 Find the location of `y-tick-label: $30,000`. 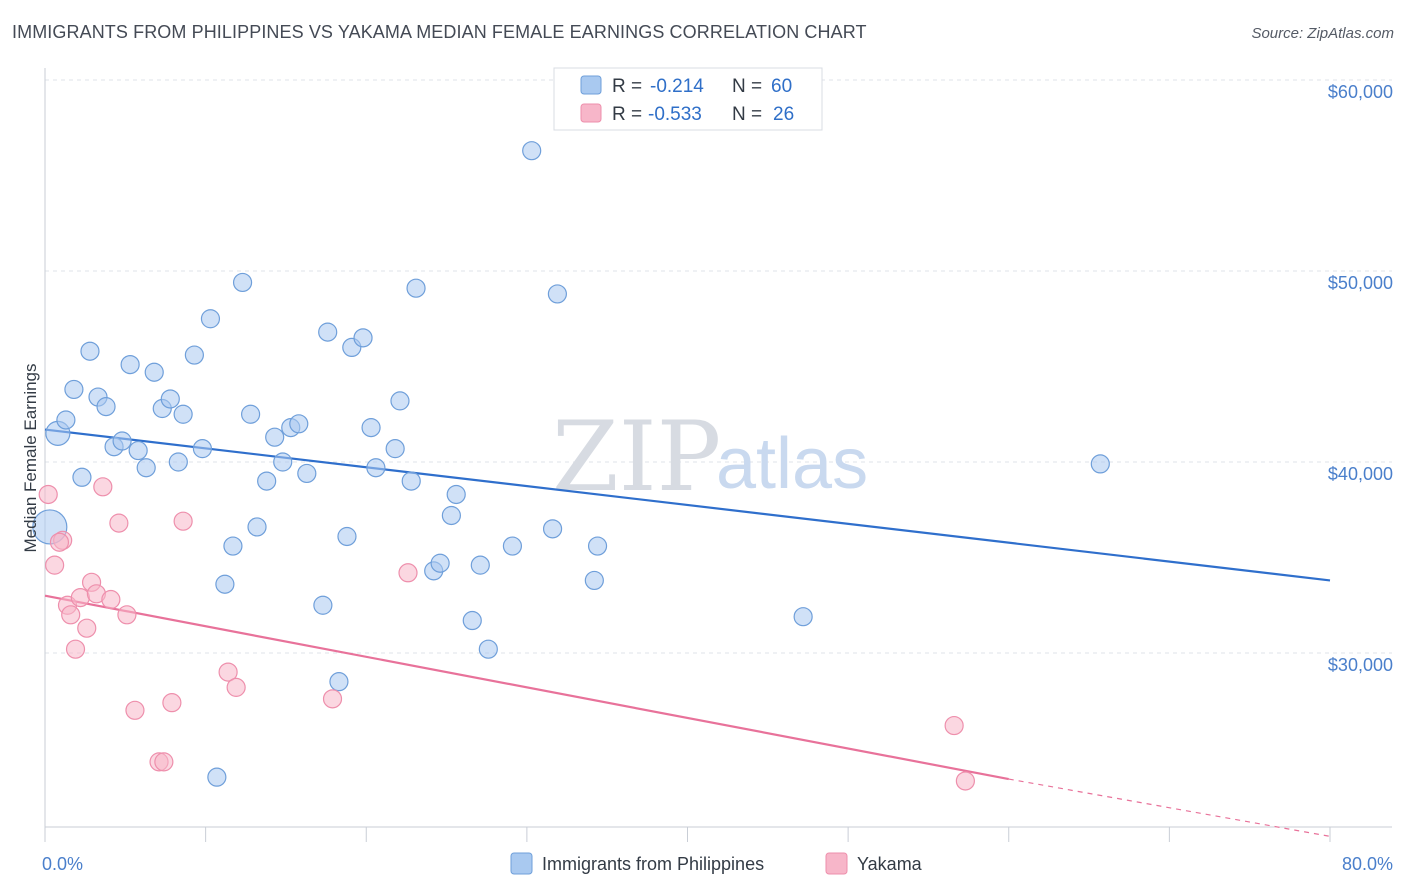

y-tick-label: $30,000 is located at coordinates (1360, 665).